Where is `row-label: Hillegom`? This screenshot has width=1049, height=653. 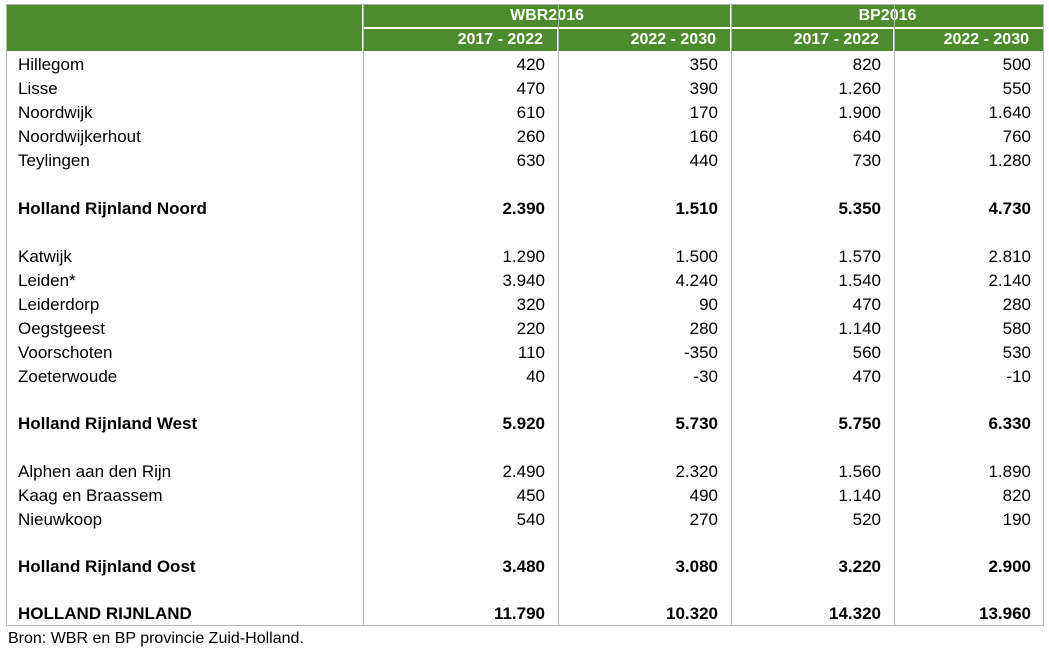 row-label: Hillegom is located at coordinates (51, 64).